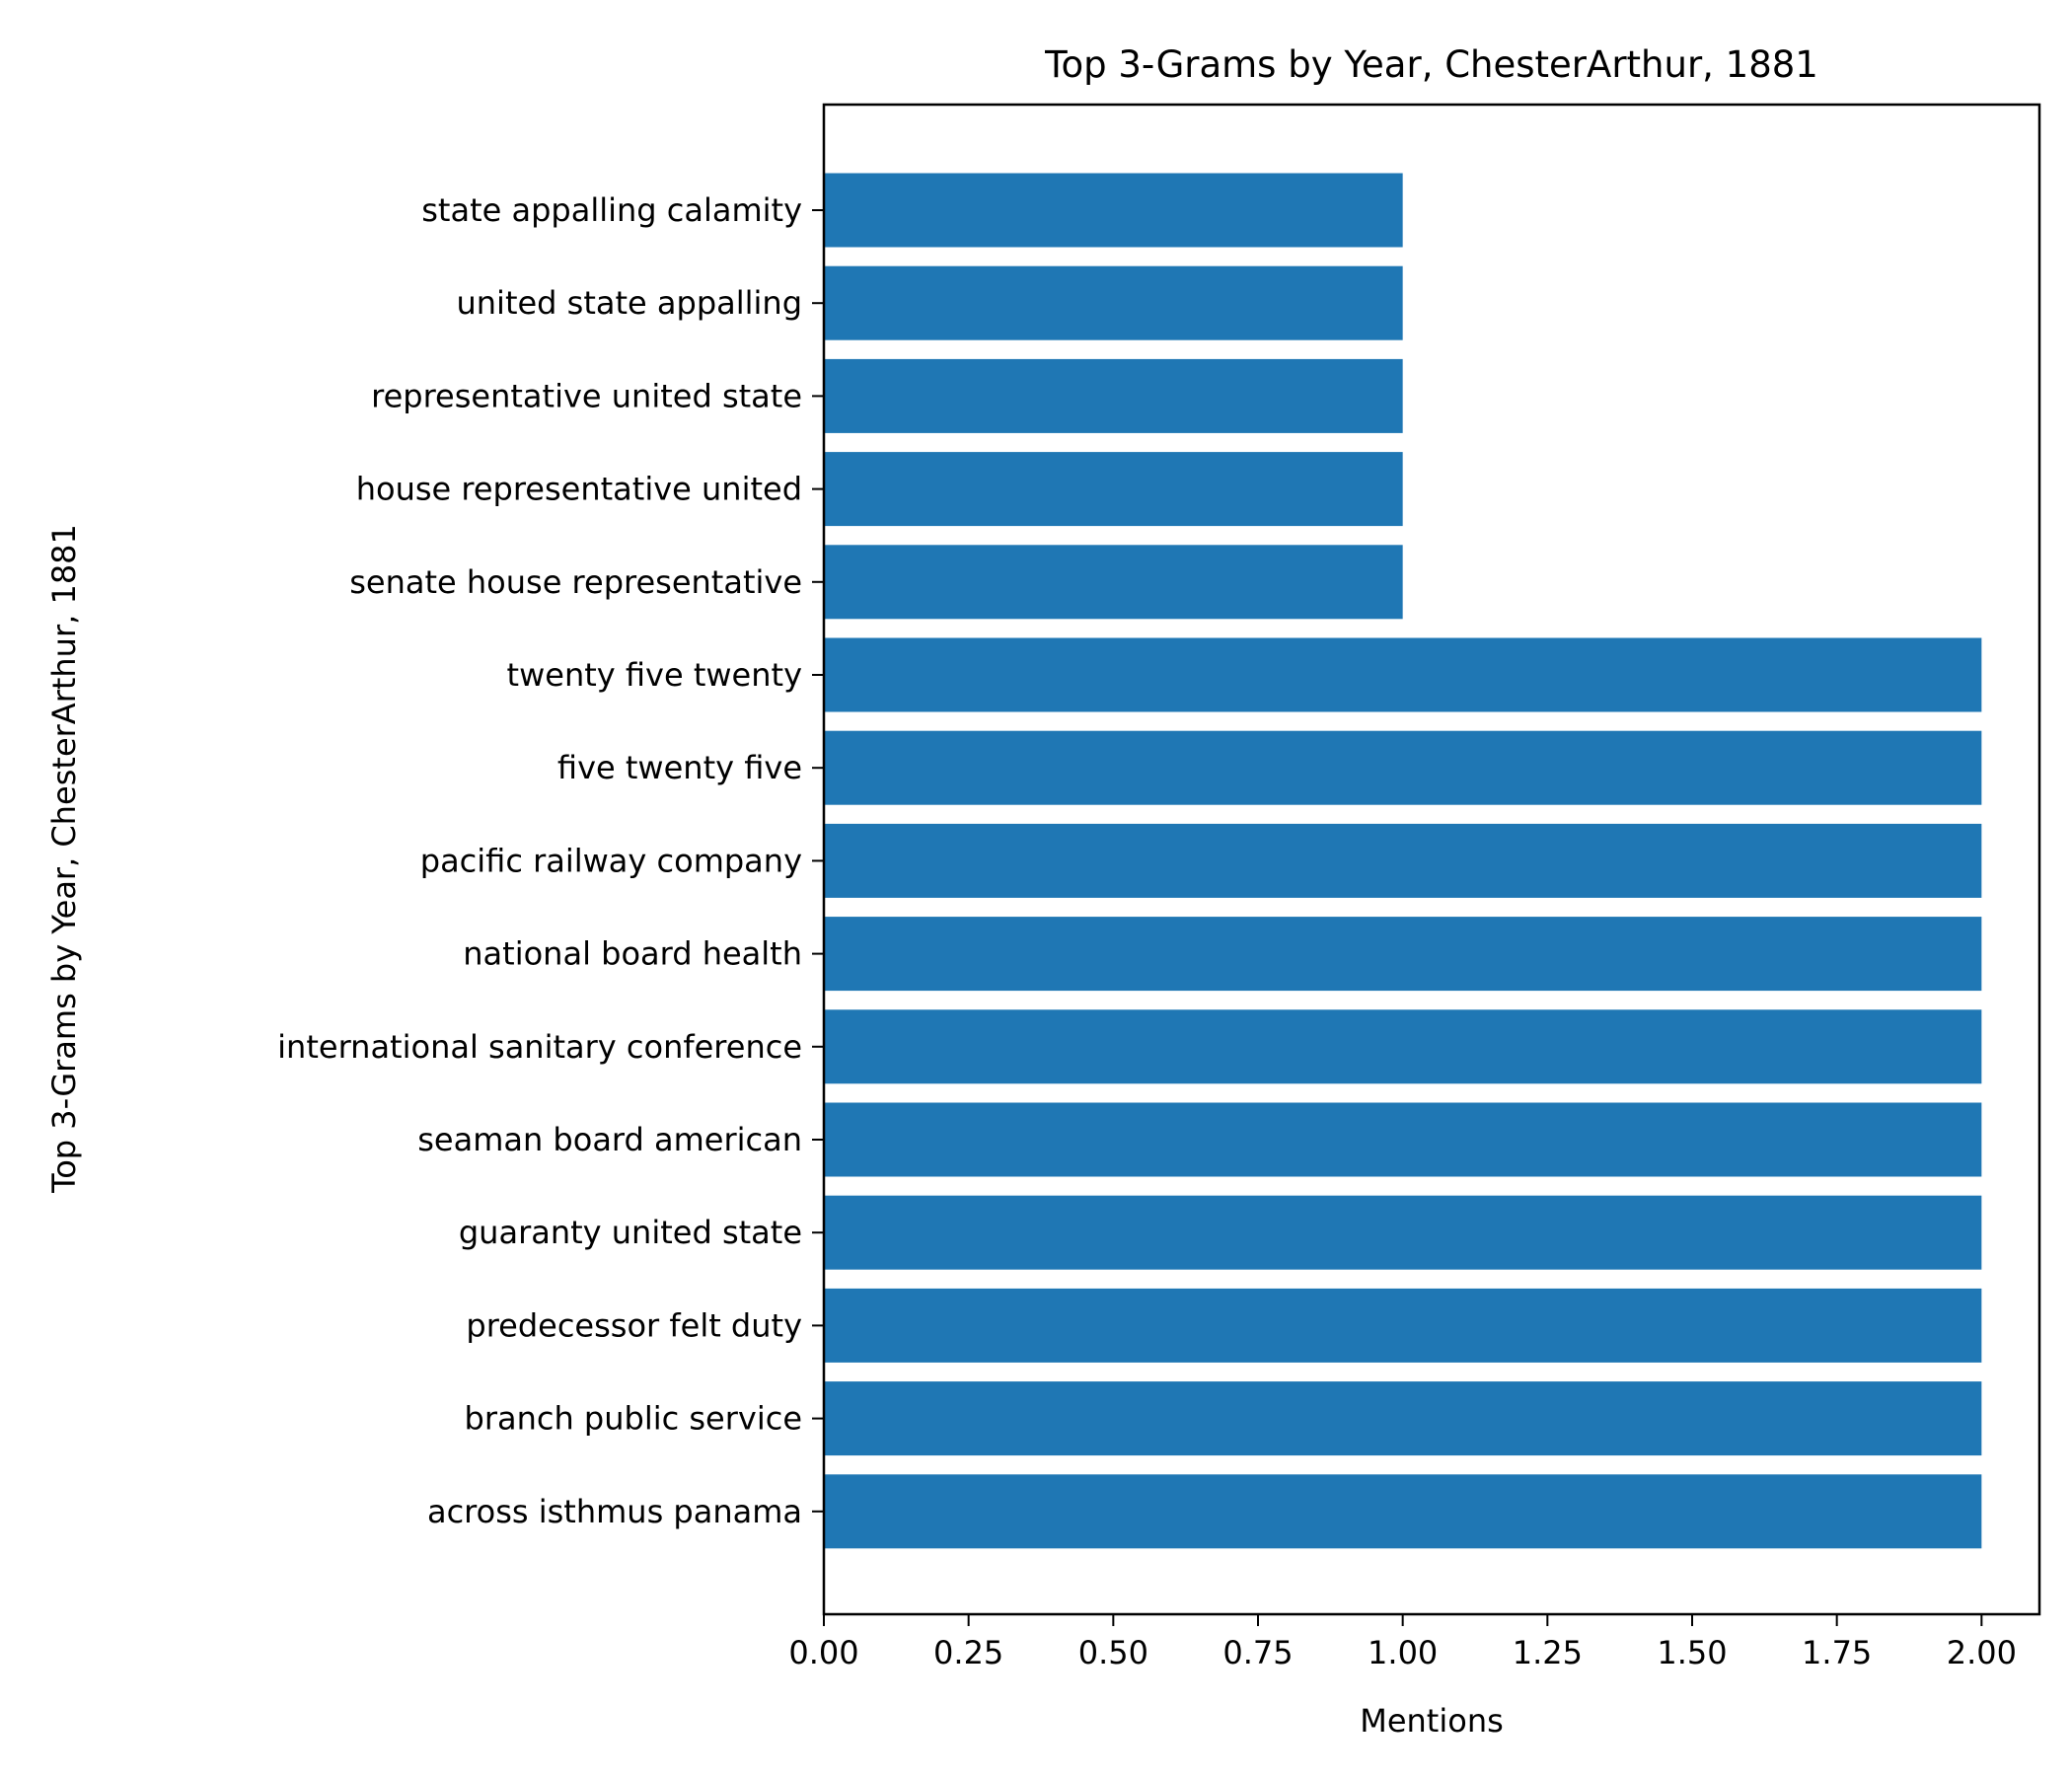 The height and width of the screenshot is (1780, 2072). I want to click on x-tick-label: 2.00, so click(1982, 1652).